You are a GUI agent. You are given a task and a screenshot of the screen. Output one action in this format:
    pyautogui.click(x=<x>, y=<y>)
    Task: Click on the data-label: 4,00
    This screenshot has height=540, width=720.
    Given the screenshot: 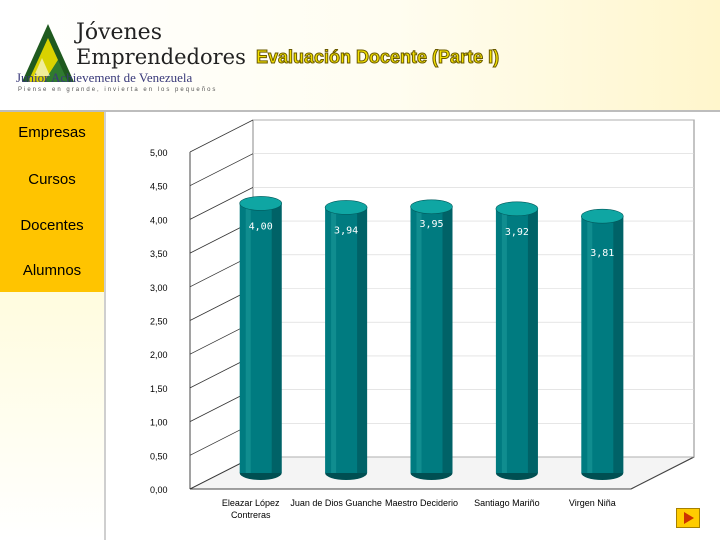 What is the action you would take?
    pyautogui.click(x=261, y=226)
    